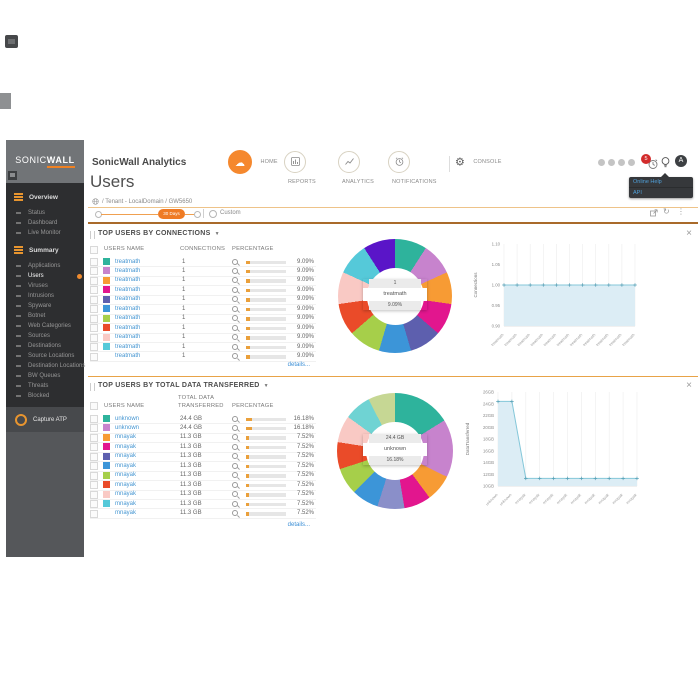 Image resolution: width=700 pixels, height=700 pixels. Describe the element at coordinates (183, 385) in the screenshot. I see `panel-title: TOP USERS BY TOTAL DATA TRANSFERRED ▼` at that location.